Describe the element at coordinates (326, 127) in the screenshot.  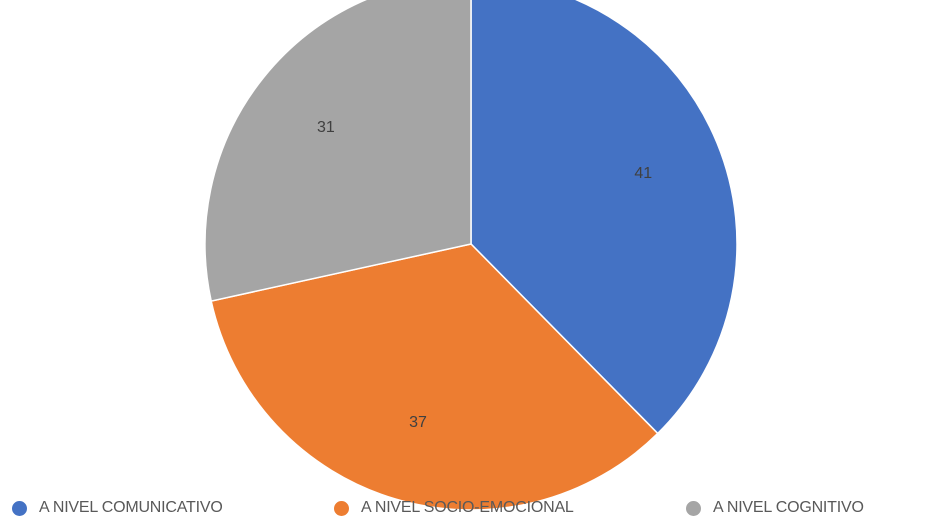
I see `data-label-cognitivo: 31` at that location.